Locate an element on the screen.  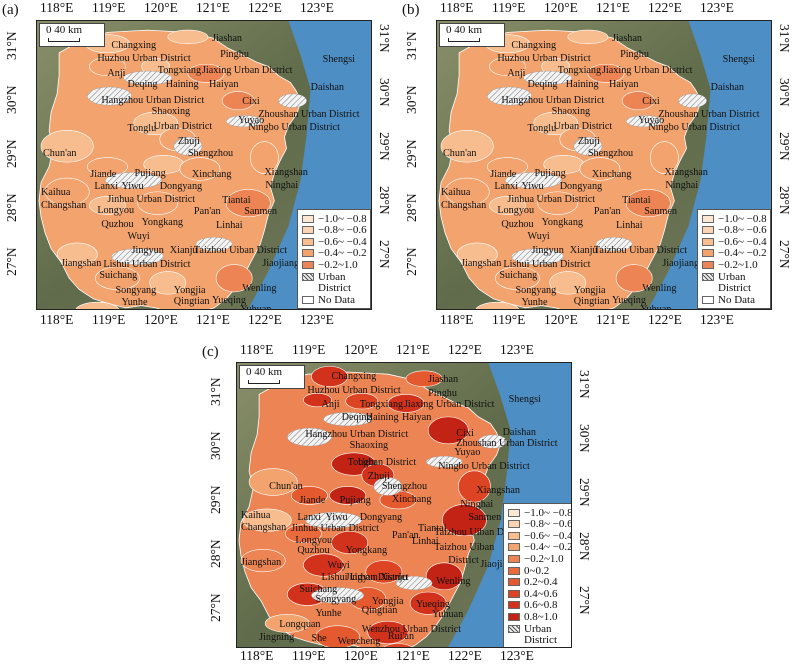
legend-label: −0.8~ −0.6 is located at coordinates (742, 230).